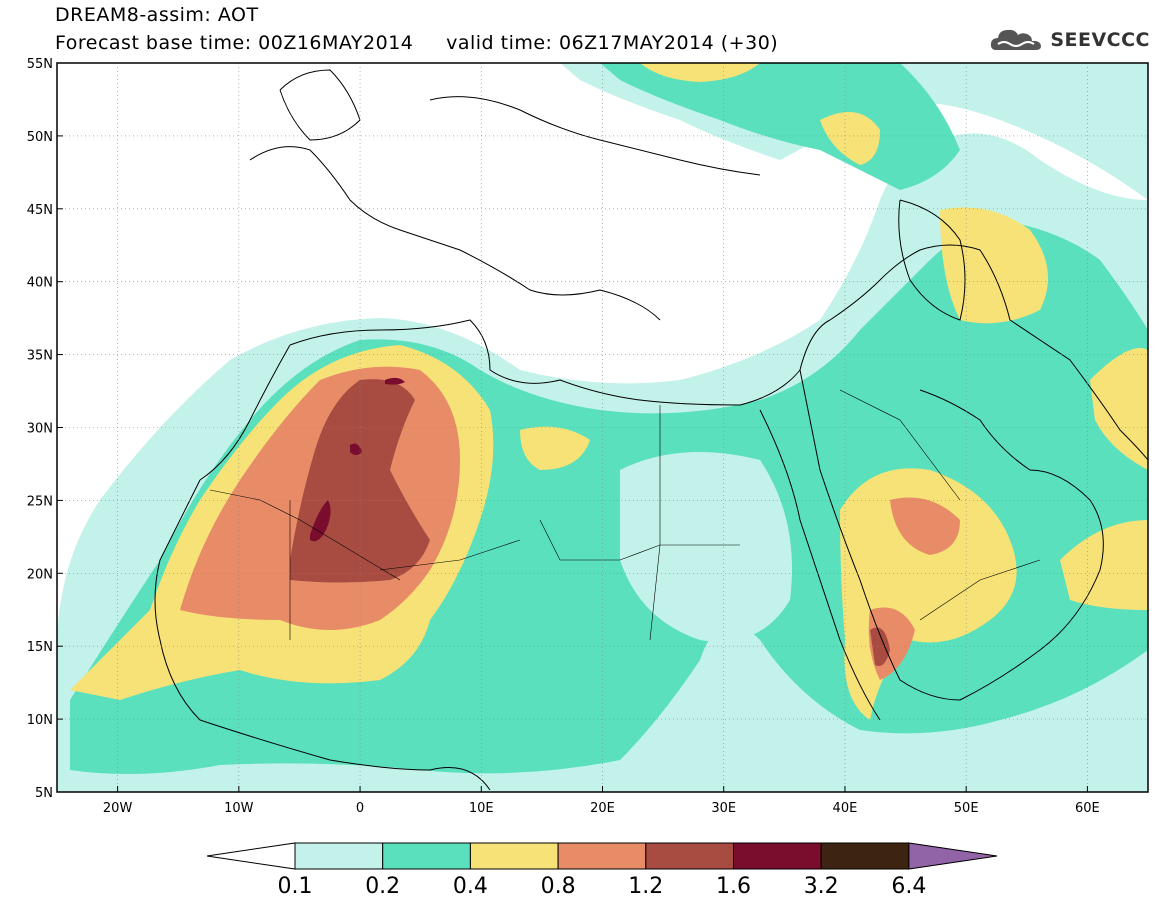 The width and height of the screenshot is (1165, 905). I want to click on lat-tick-label: 45N, so click(40, 210).